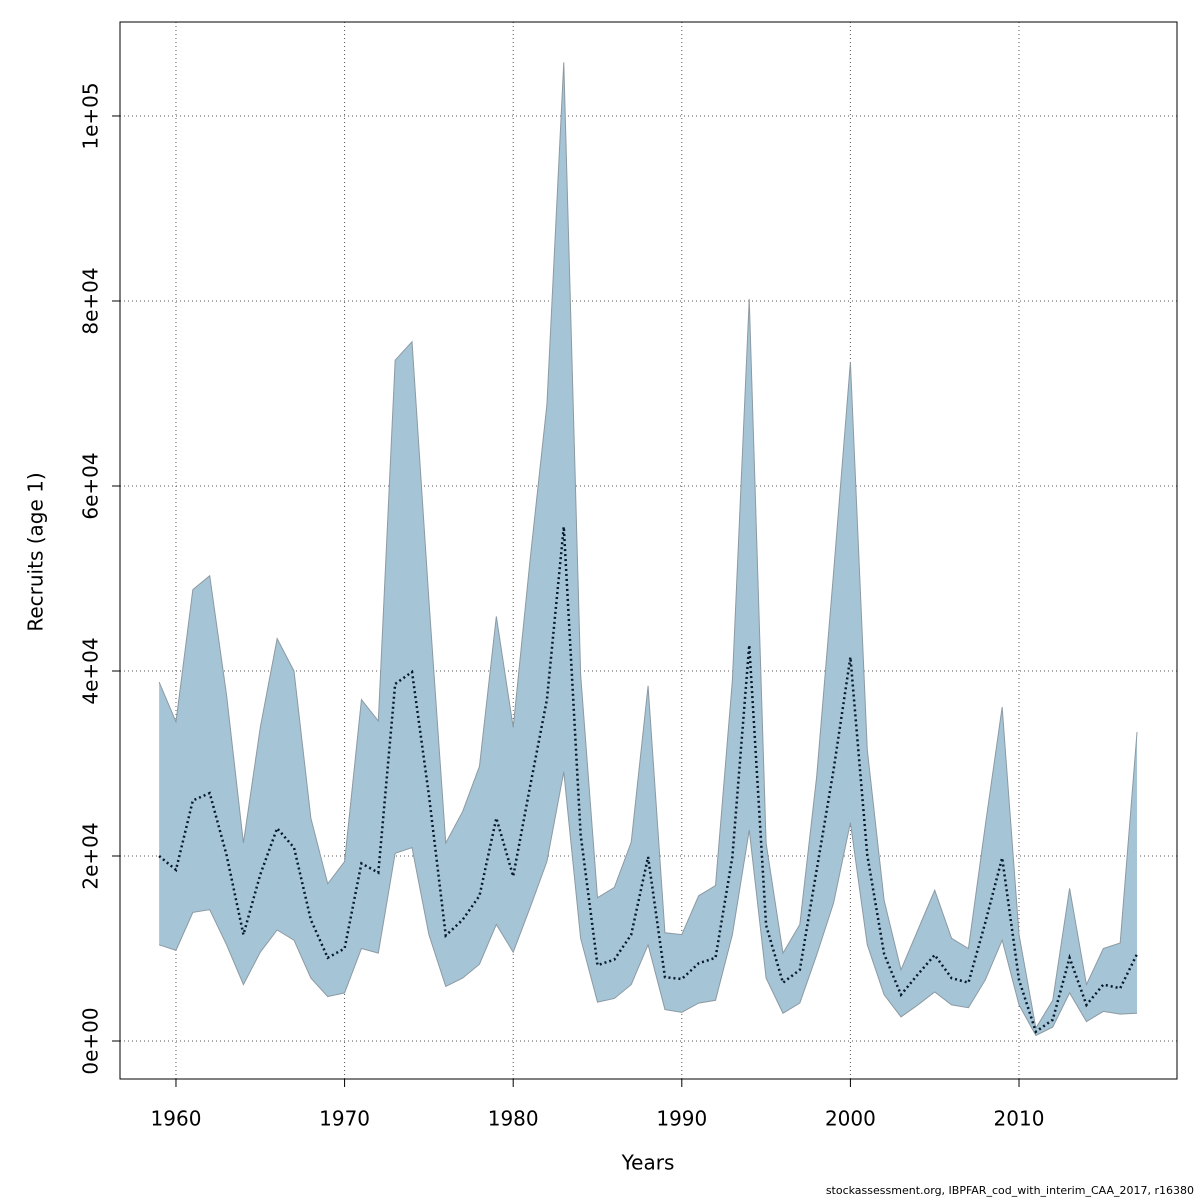 This screenshot has height=1200, width=1200. What do you see at coordinates (344, 1119) in the screenshot?
I see `x-tick-label: 1970` at bounding box center [344, 1119].